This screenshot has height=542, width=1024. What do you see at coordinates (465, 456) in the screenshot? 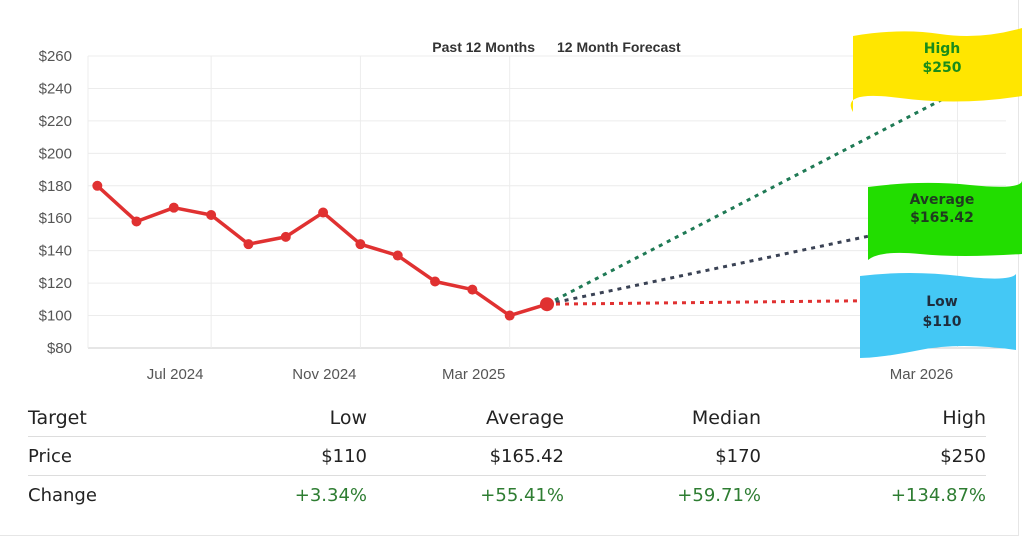
I see `price-average: $165.42` at bounding box center [465, 456].